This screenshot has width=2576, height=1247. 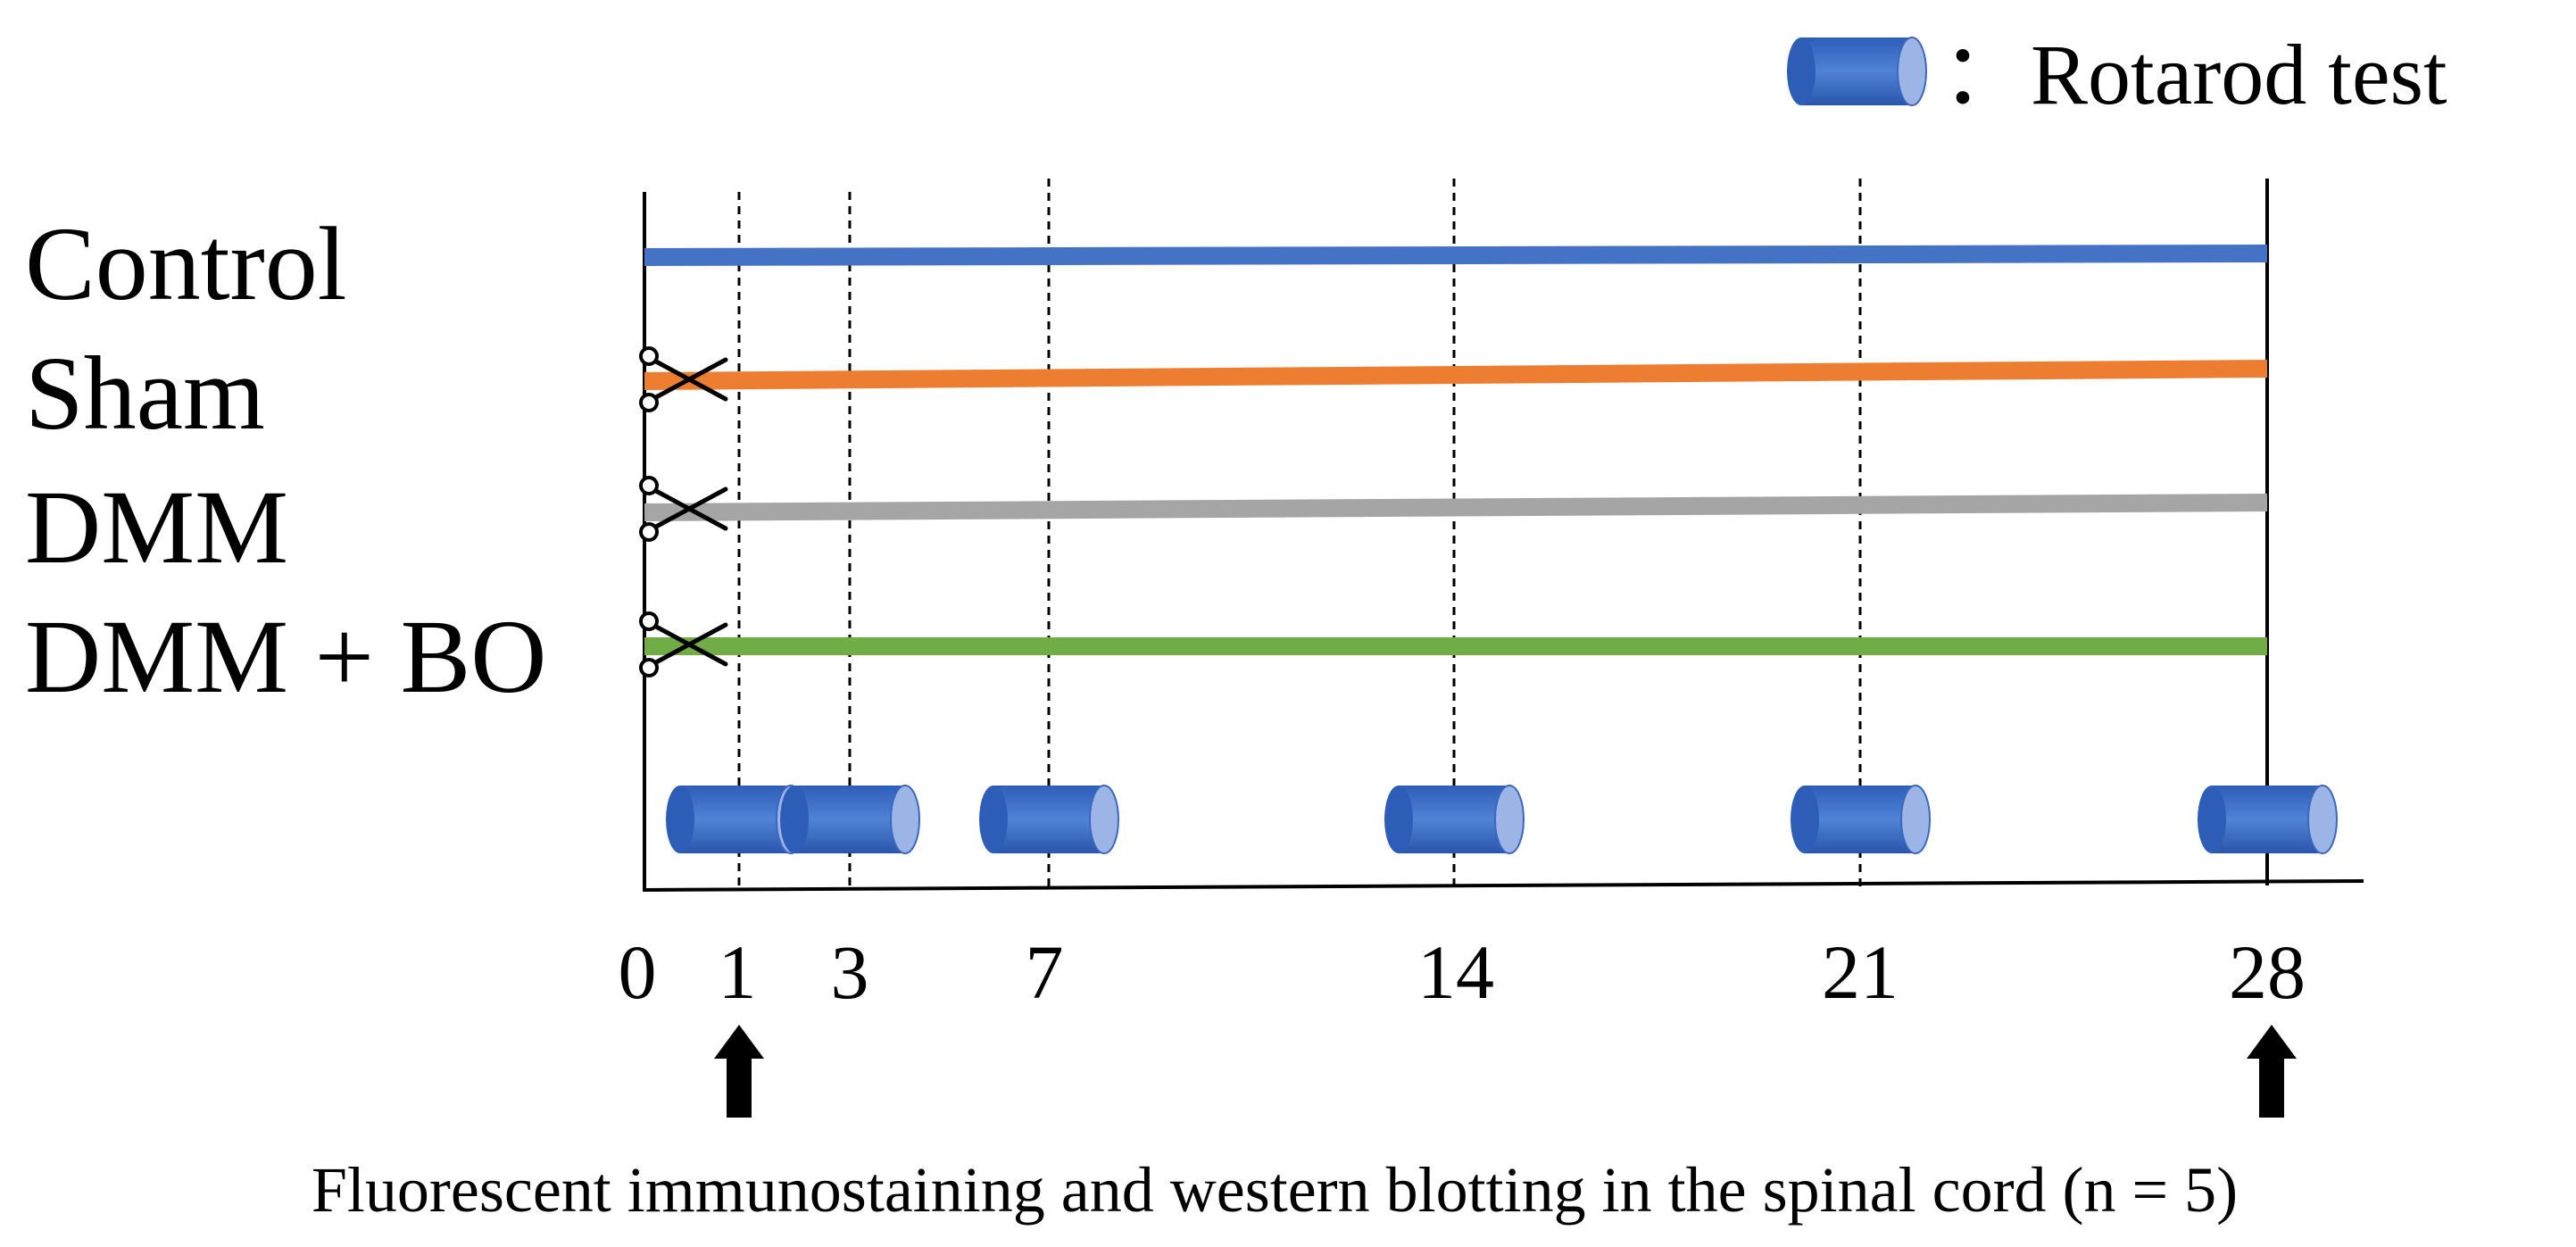 What do you see at coordinates (1045, 972) in the screenshot?
I see `tick-label: 7` at bounding box center [1045, 972].